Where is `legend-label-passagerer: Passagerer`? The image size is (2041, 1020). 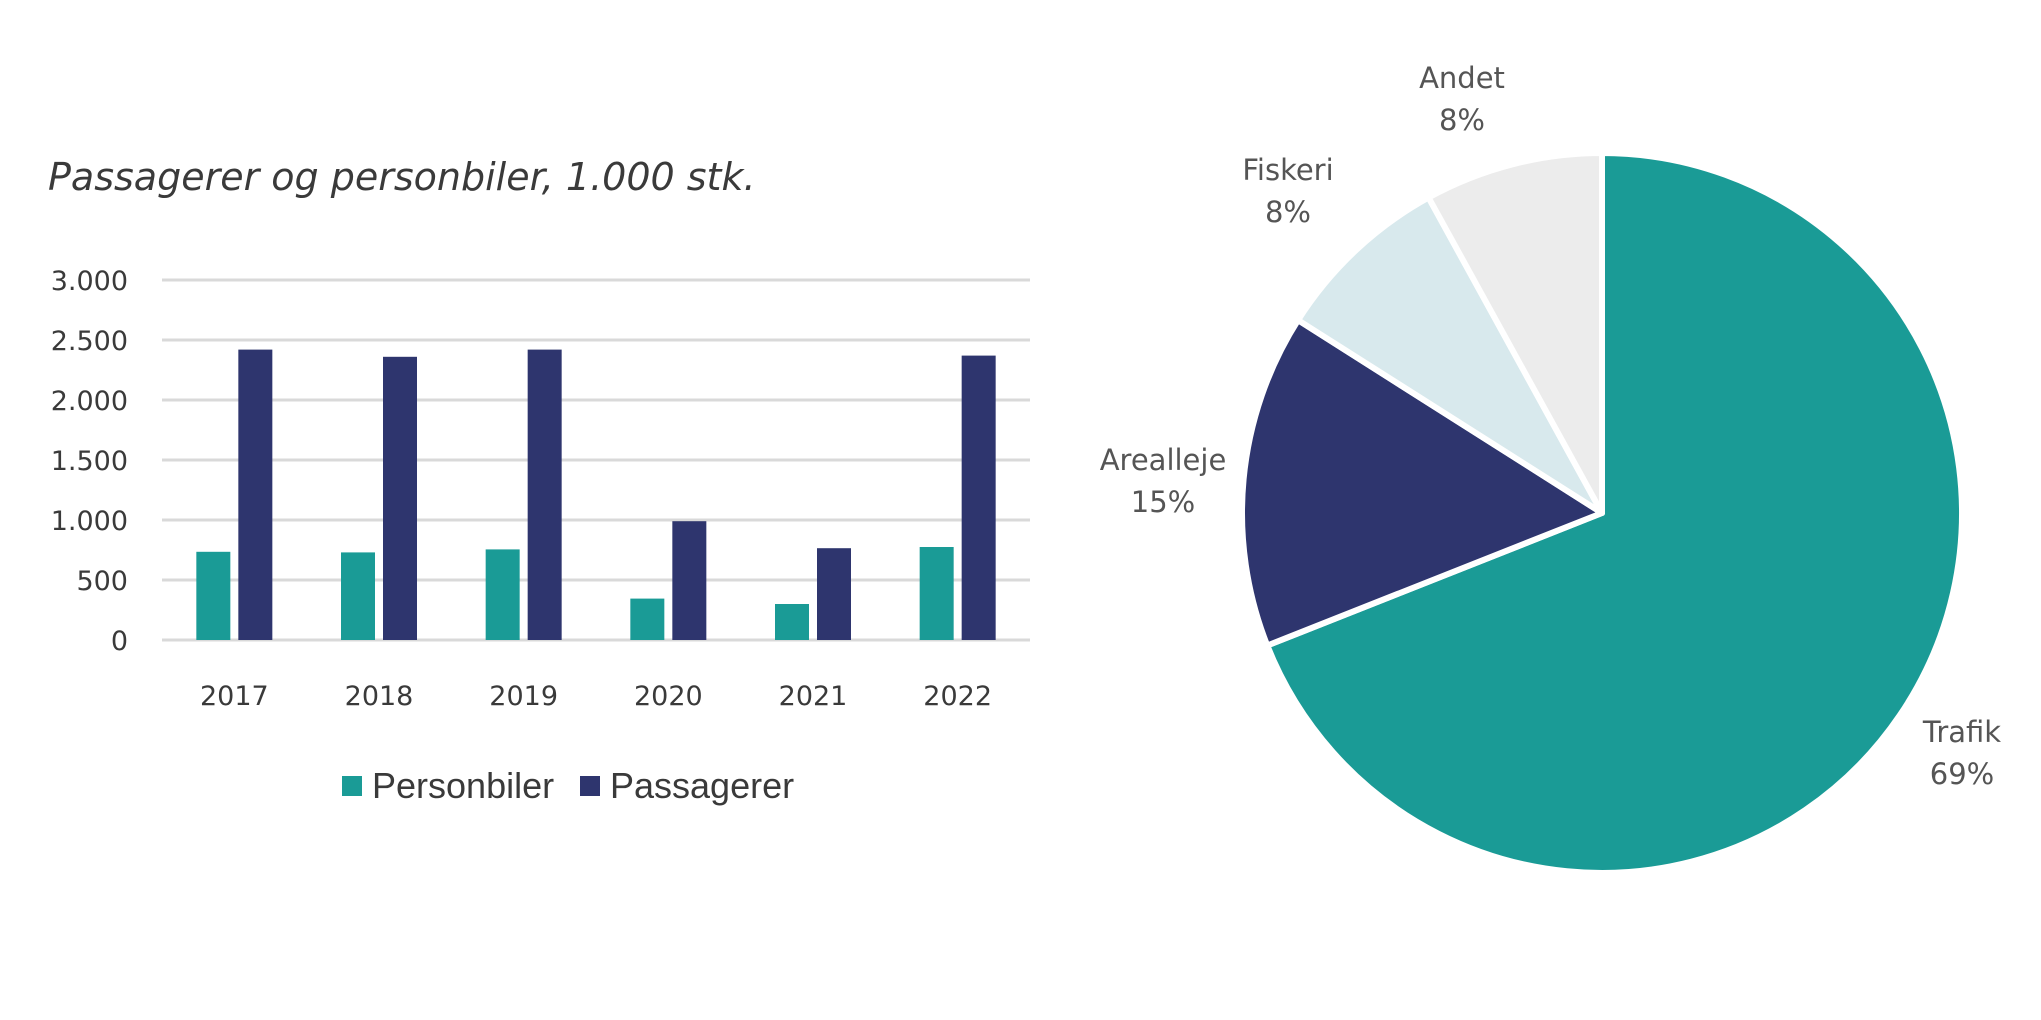 legend-label-passagerer: Passagerer is located at coordinates (702, 785).